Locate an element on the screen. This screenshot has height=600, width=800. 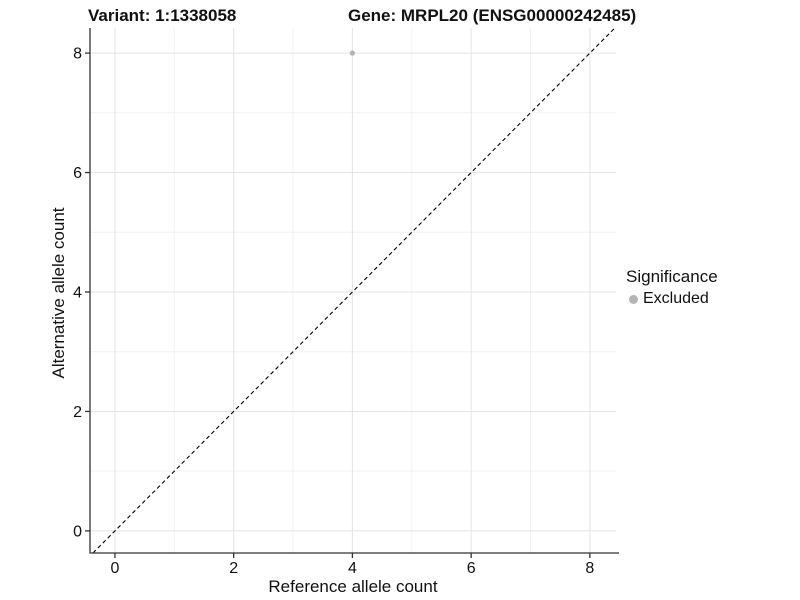
legend-point-icon is located at coordinates (633, 299).